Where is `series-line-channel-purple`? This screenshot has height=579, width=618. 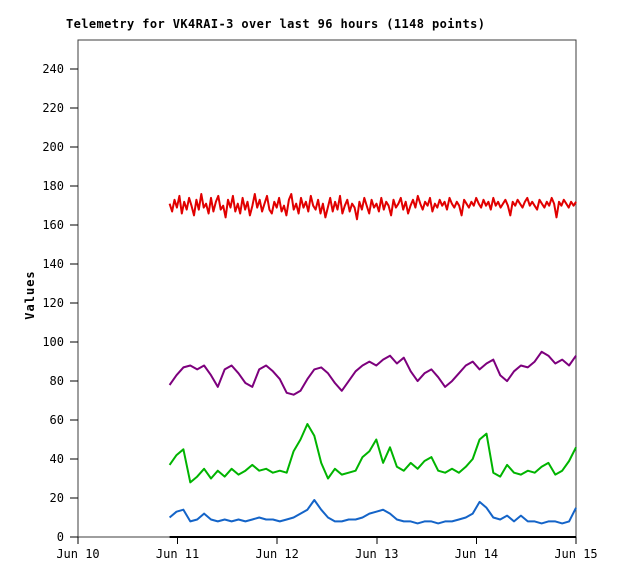
series-line-channel-purple is located at coordinates (372, 373).